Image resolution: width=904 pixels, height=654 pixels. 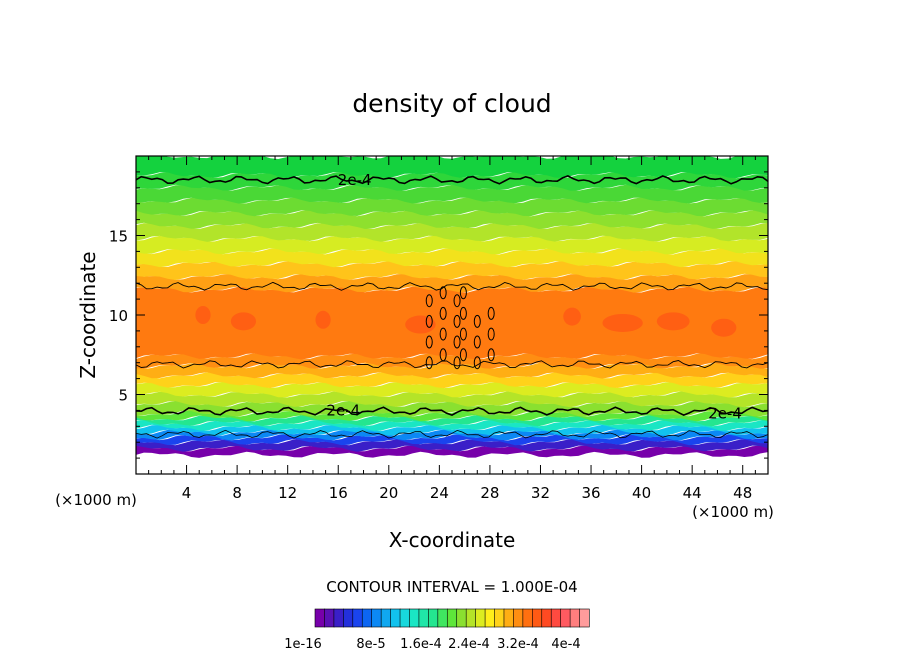 What do you see at coordinates (452, 540) in the screenshot?
I see `x-axis-label: X-coordinate` at bounding box center [452, 540].